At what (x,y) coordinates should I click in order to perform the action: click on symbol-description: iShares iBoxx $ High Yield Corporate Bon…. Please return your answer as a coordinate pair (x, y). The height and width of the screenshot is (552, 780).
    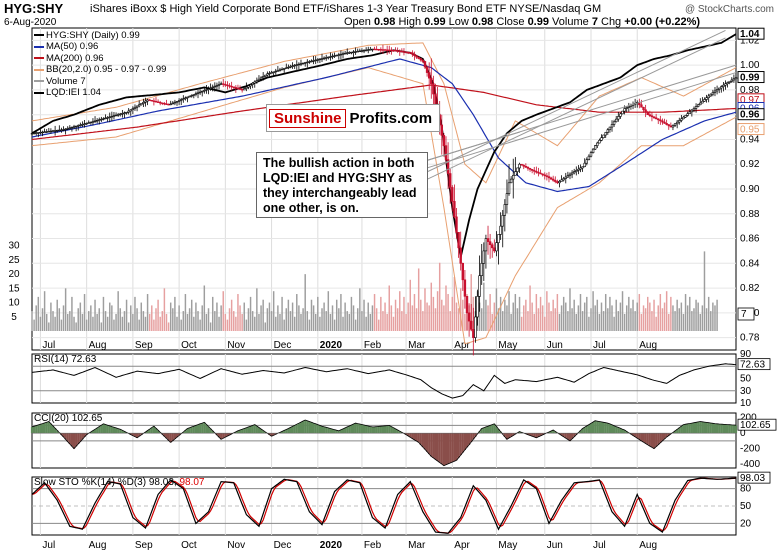
    Looking at the image, I should click on (346, 9).